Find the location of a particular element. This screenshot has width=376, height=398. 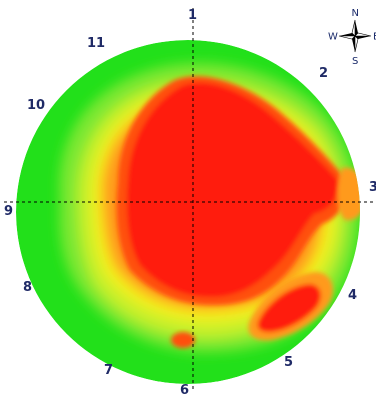

clock-label-3: 3 is located at coordinates (372, 187).